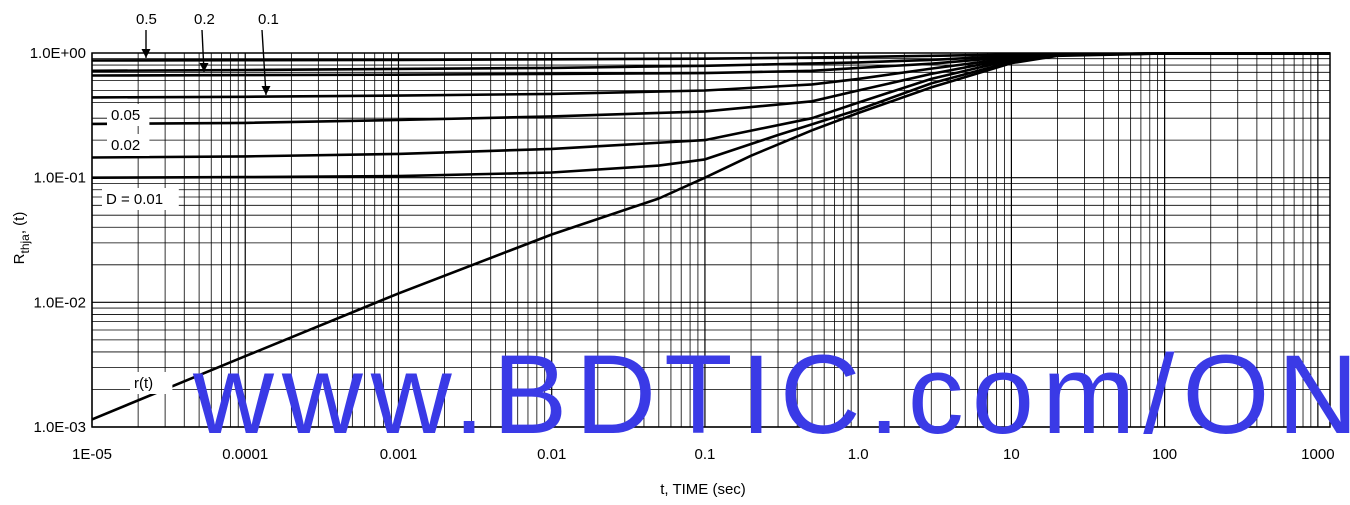 The width and height of the screenshot is (1350, 505). What do you see at coordinates (1317, 454) in the screenshot?
I see `x-tick-label: 1000` at bounding box center [1317, 454].